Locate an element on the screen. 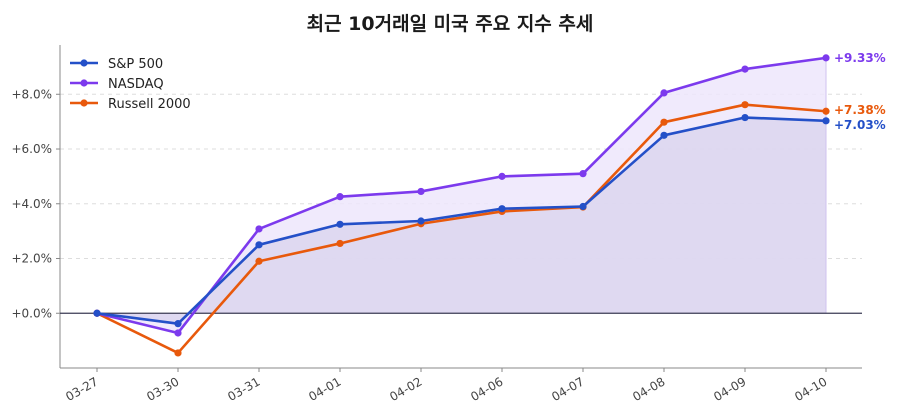  x-tick-label: 03-27 is located at coordinates (81, 389).